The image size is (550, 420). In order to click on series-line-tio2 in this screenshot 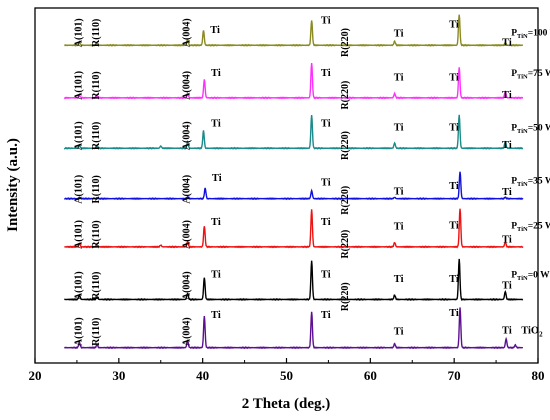, I will do `click(294, 328)`.